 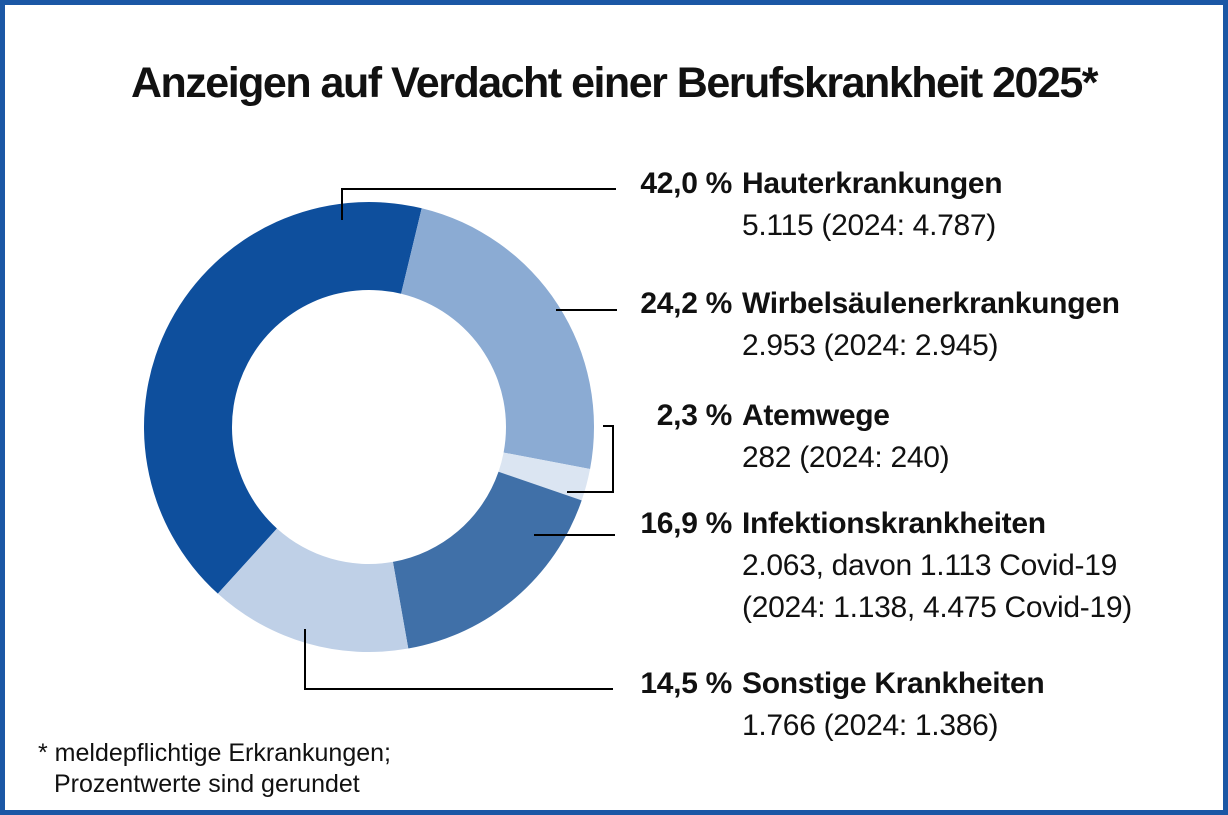 What do you see at coordinates (686, 683) in the screenshot?
I see `segment-percentage: 14,5 %` at bounding box center [686, 683].